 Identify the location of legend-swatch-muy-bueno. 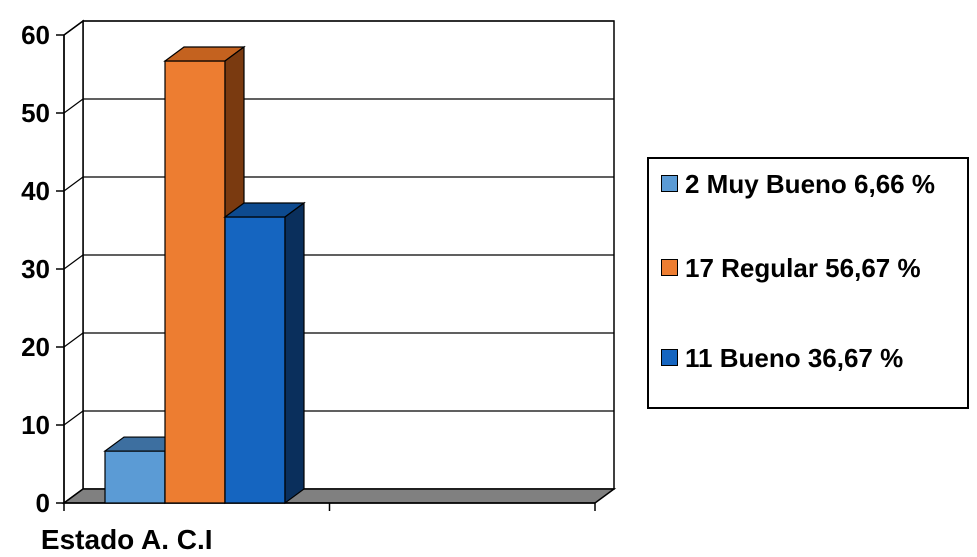
(669, 183).